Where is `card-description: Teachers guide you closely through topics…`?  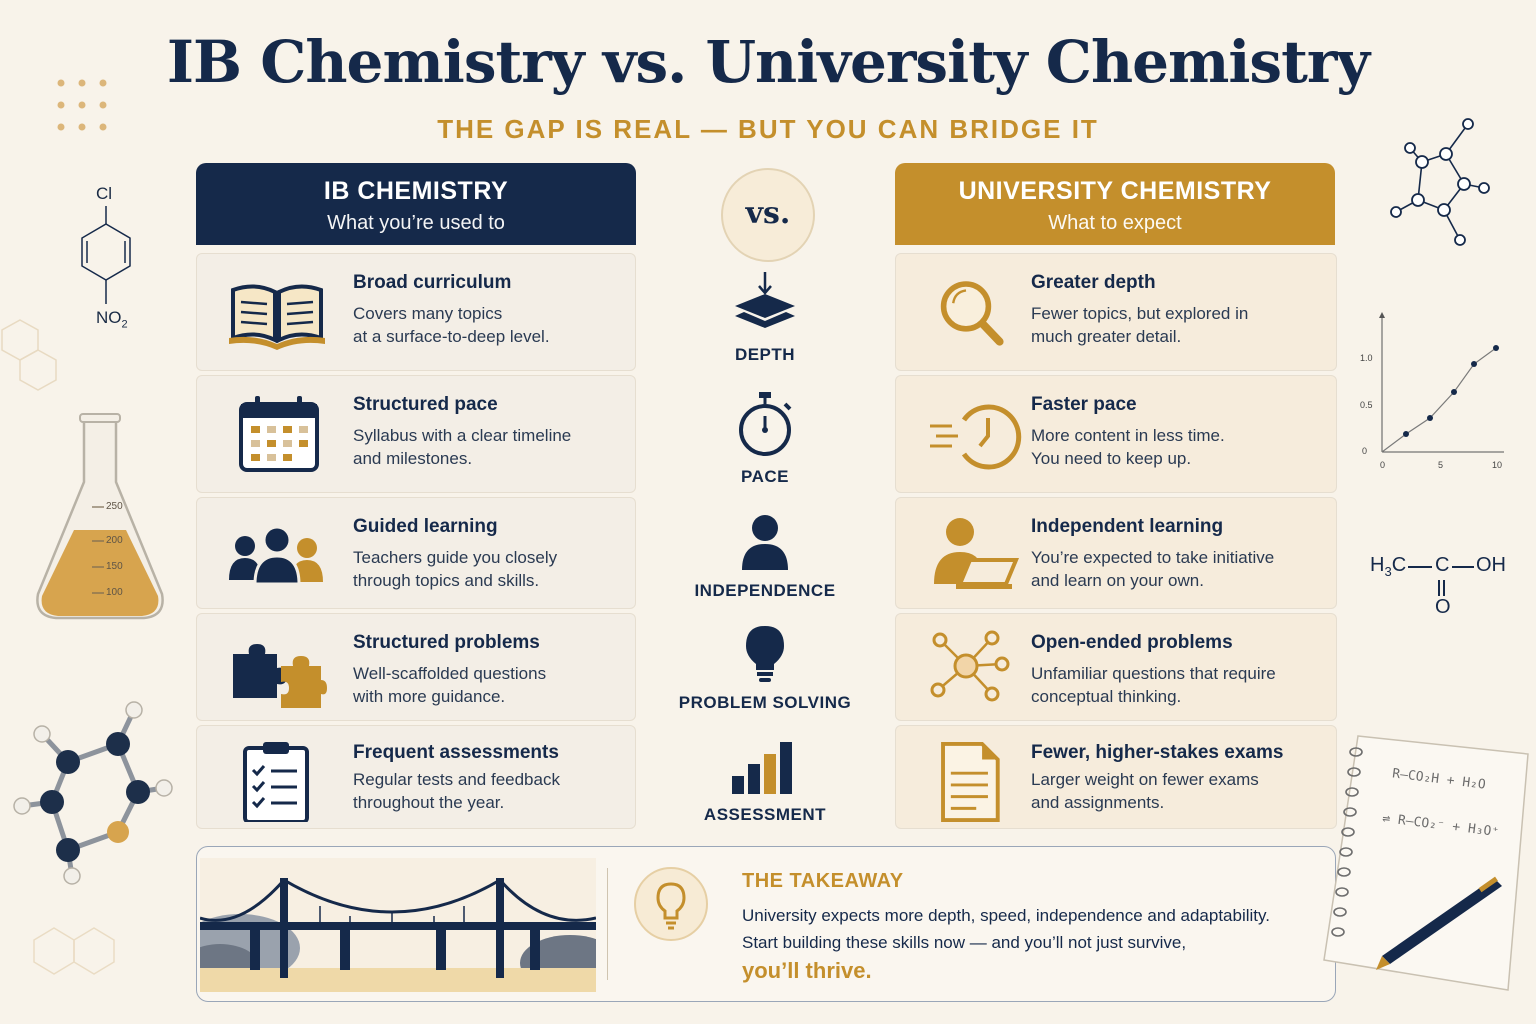
card-description: Teachers guide you closely through topics… is located at coordinates (455, 569).